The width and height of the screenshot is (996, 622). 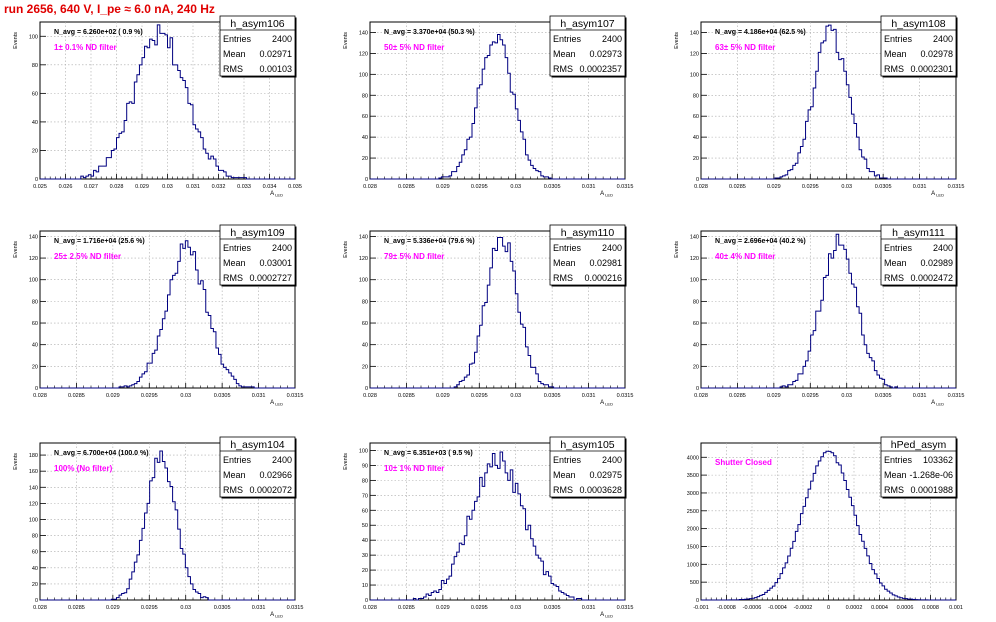 What do you see at coordinates (828, 608) in the screenshot?
I see `x-tick-label: 0` at bounding box center [828, 608].